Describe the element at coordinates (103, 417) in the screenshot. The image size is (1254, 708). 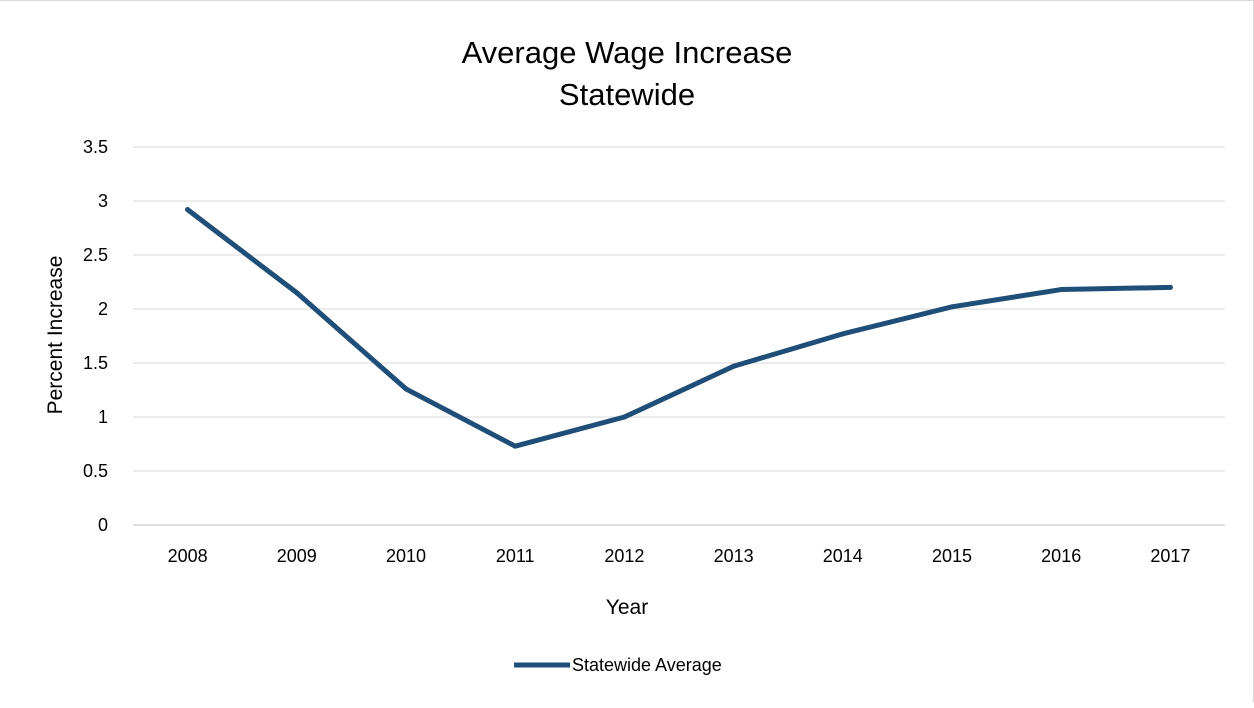
I see `y-tick-label: 1` at that location.